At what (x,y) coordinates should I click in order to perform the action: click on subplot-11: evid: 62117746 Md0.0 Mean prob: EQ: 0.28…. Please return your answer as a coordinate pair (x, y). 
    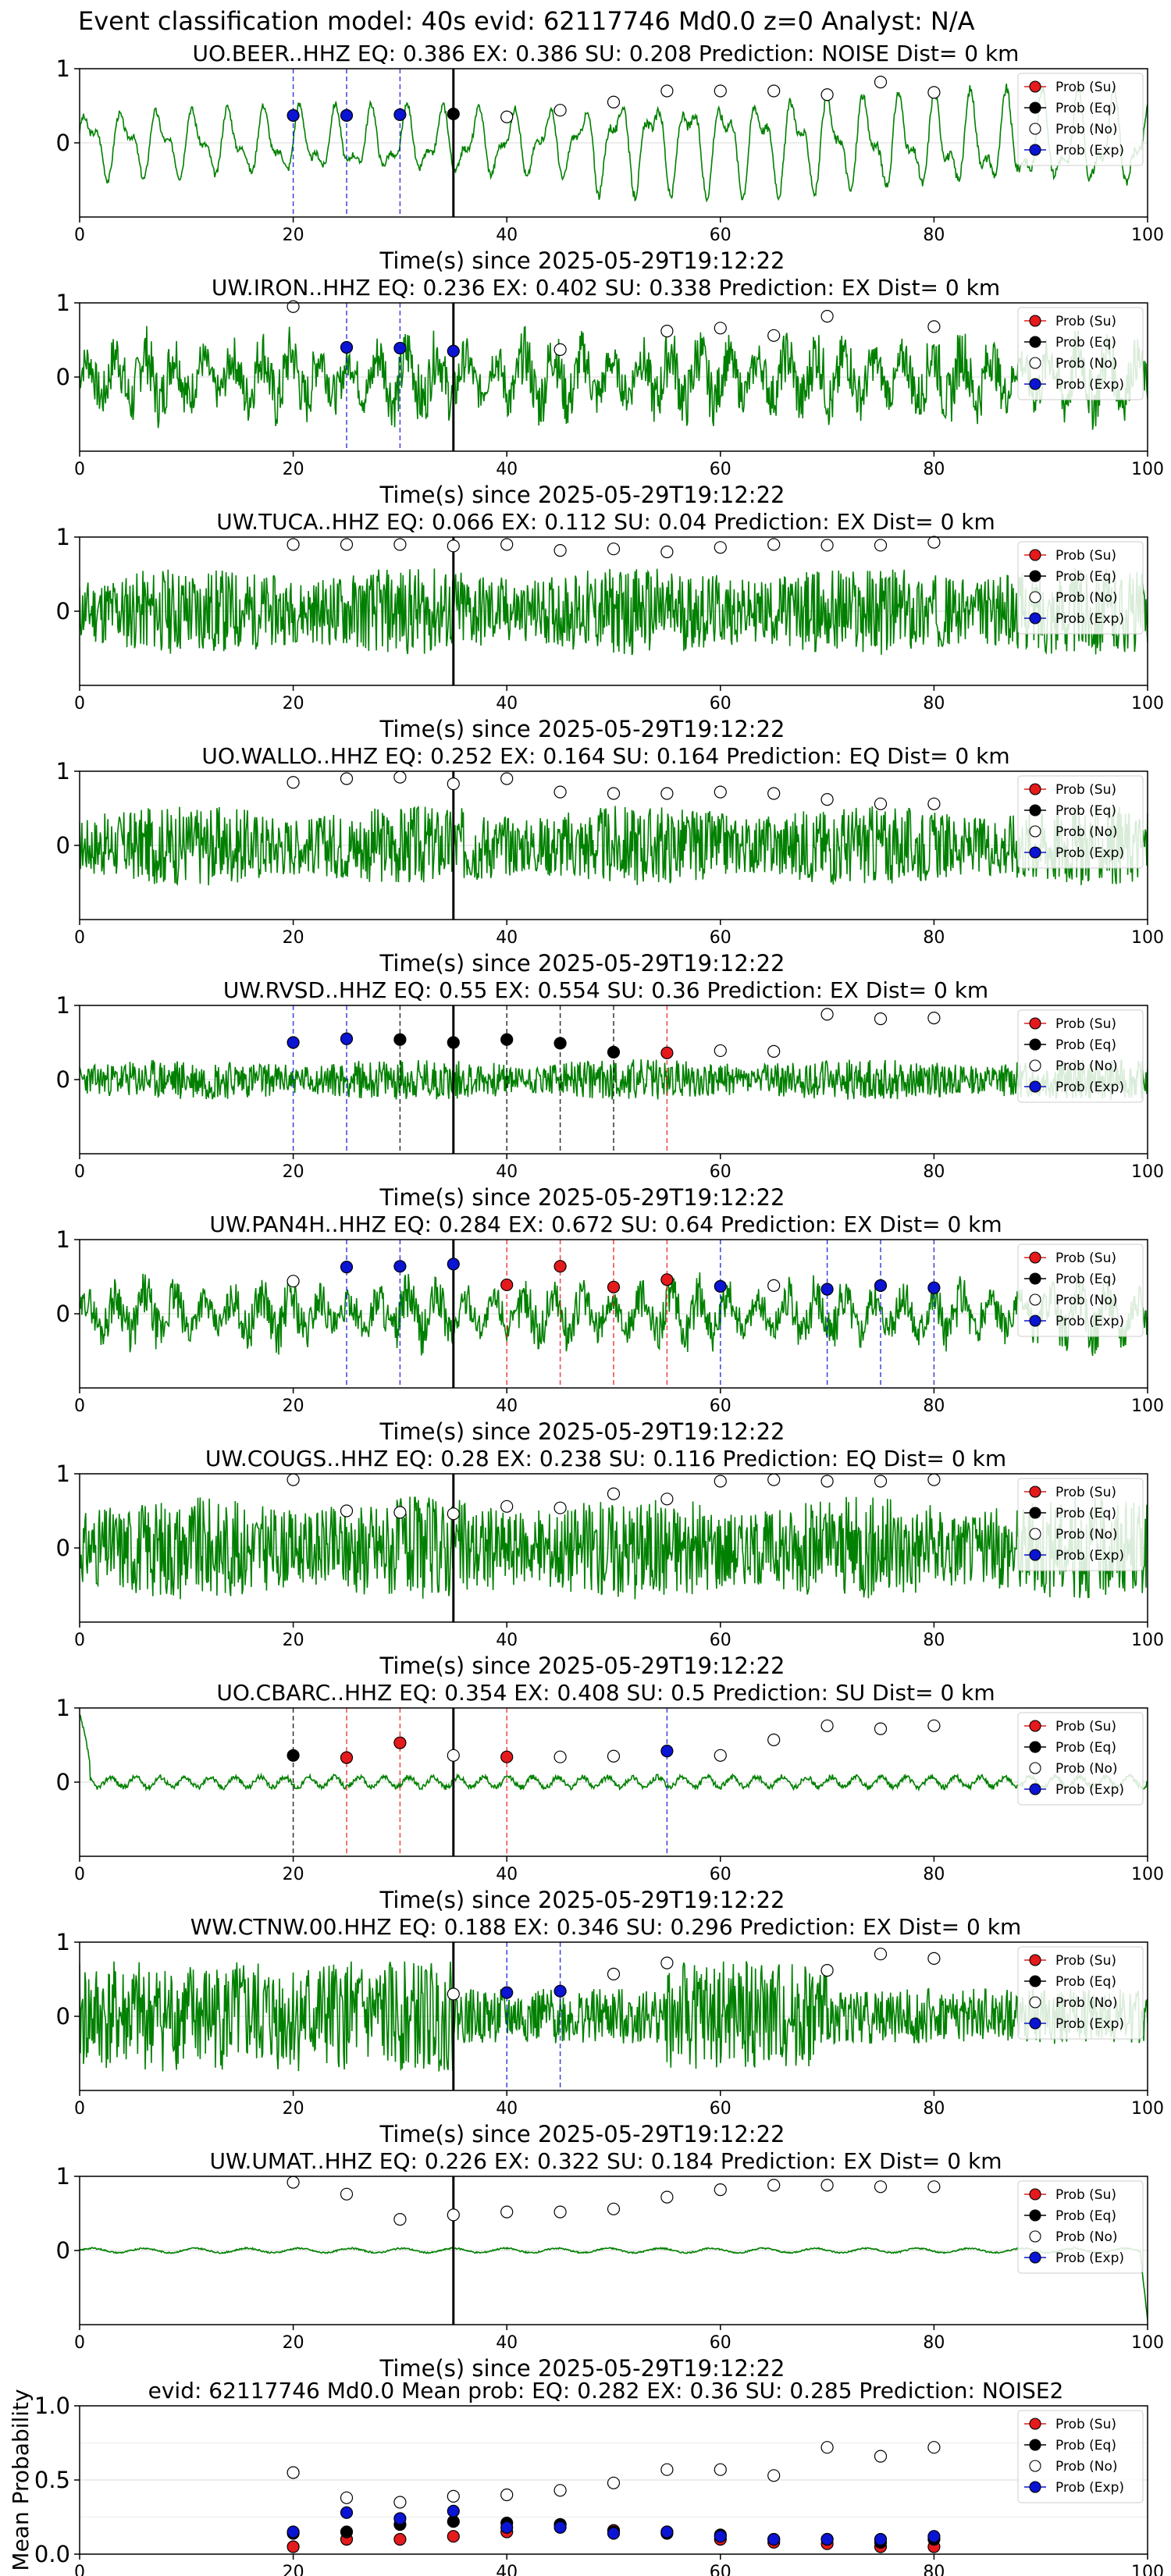
    Looking at the image, I should click on (586, 2477).